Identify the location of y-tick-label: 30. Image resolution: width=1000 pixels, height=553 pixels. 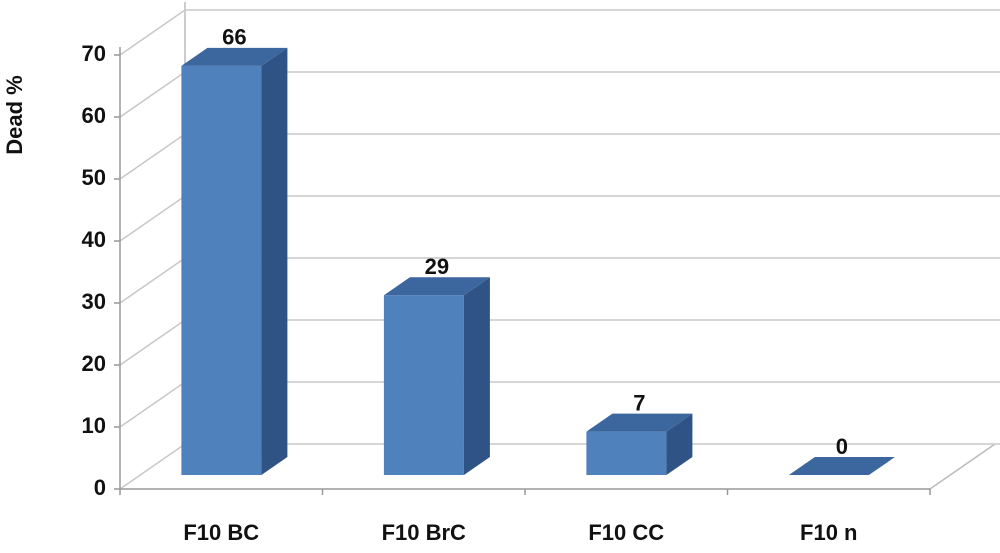
(94, 301).